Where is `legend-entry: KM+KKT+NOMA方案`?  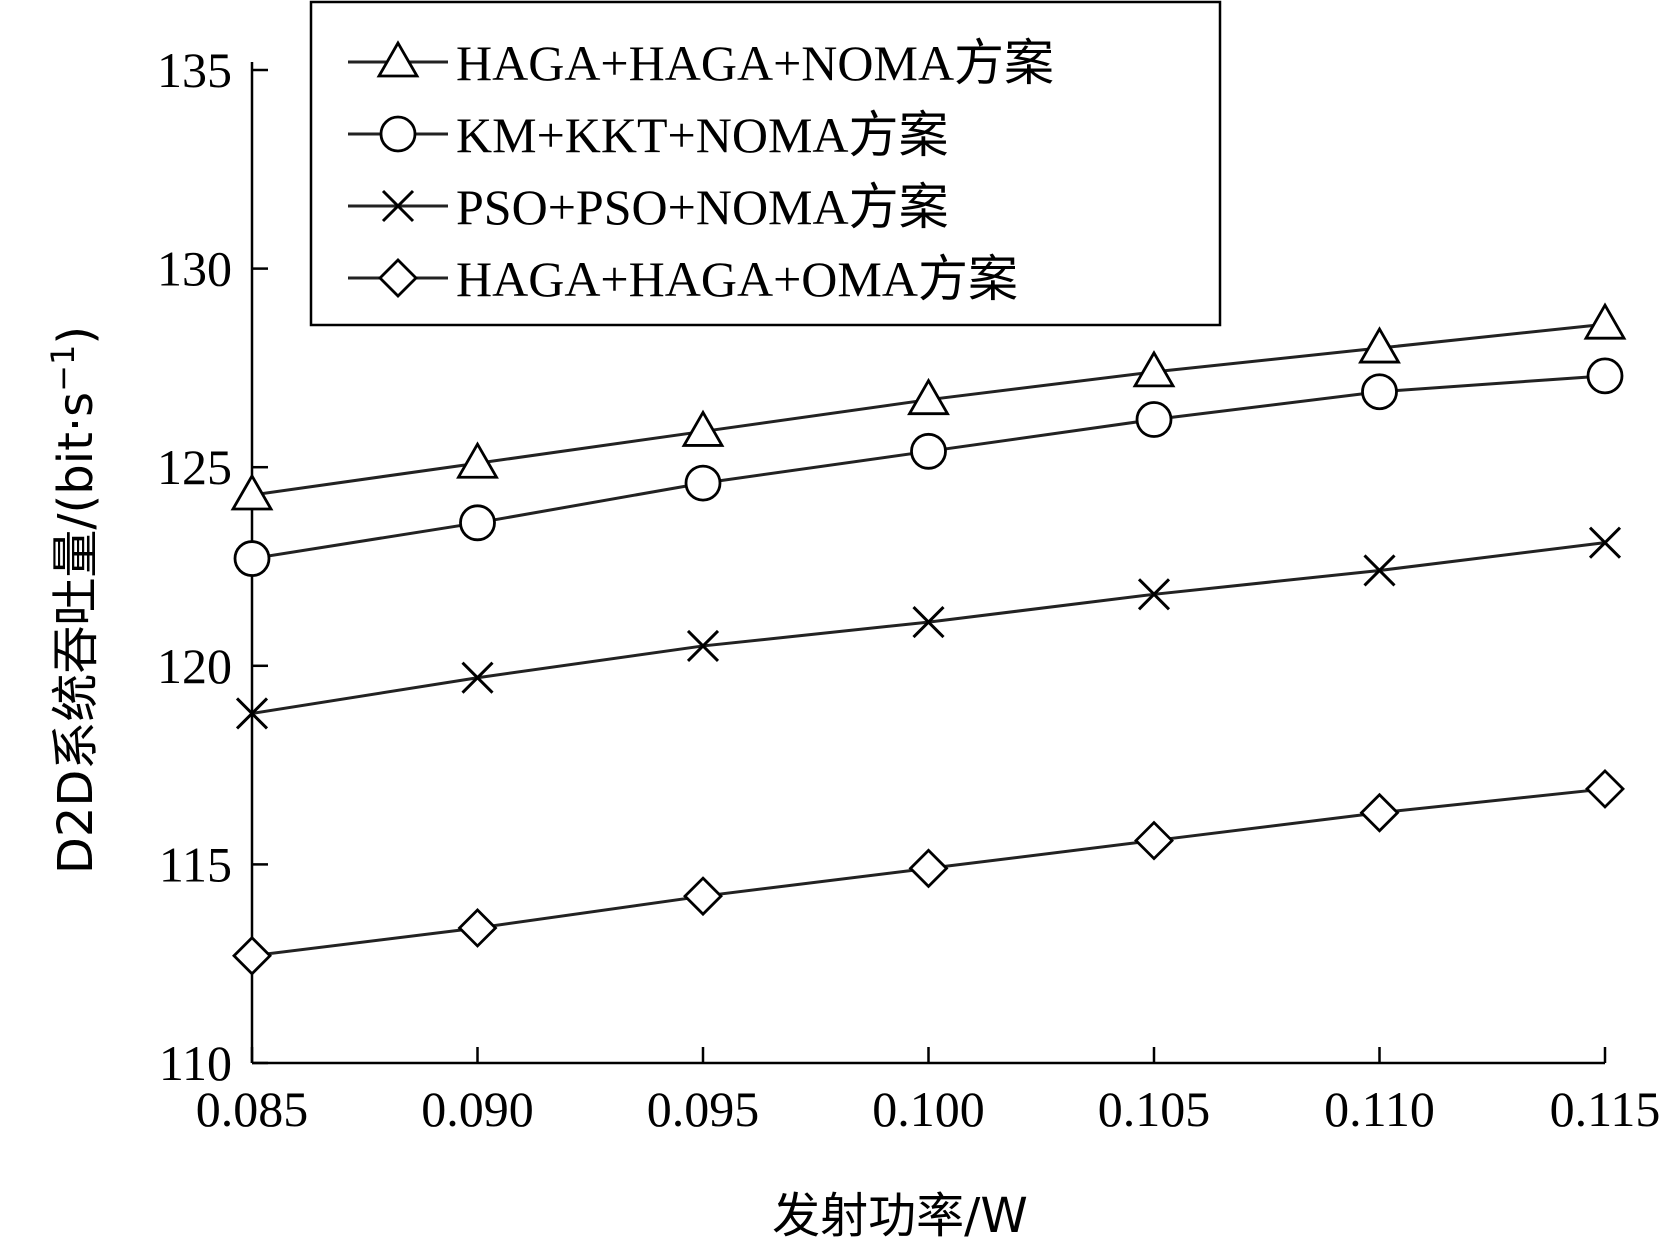
legend-entry: KM+KKT+NOMA方案 is located at coordinates (648, 135).